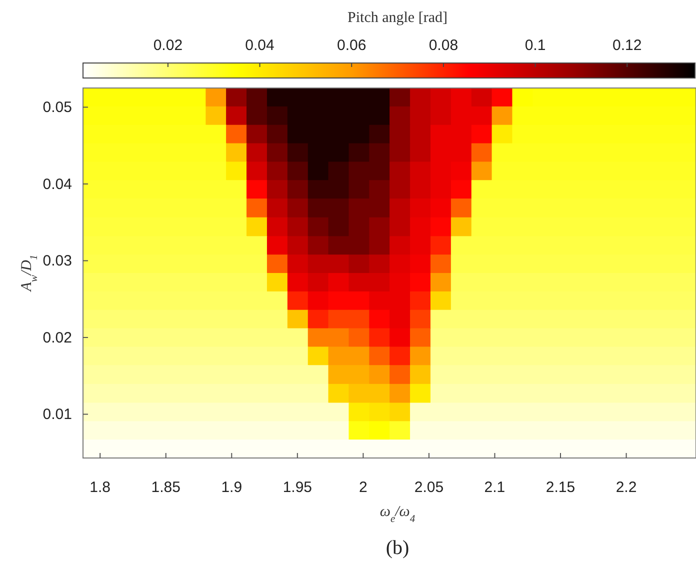  I want to click on x-tick-label: 2.05, so click(429, 487).